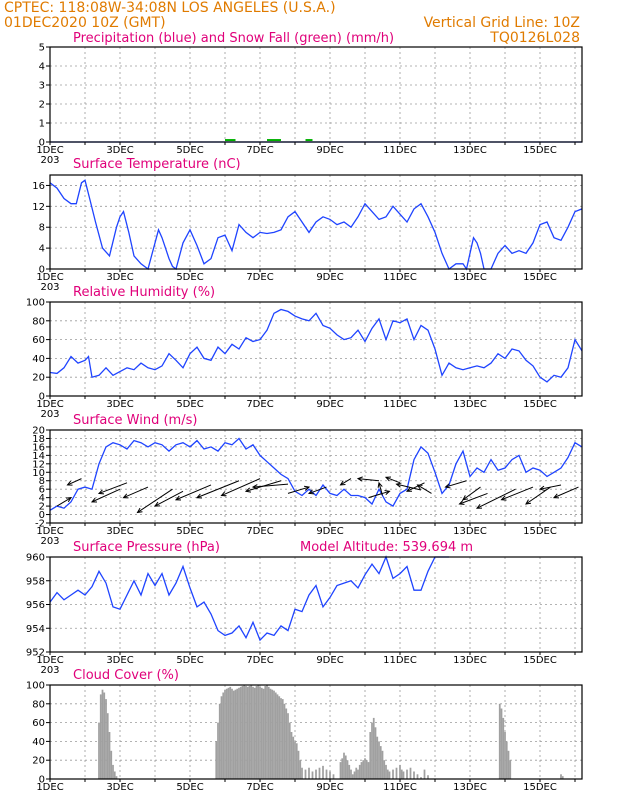 The width and height of the screenshot is (618, 804). Describe the element at coordinates (249, 598) in the screenshot. I see `pressure-line` at that location.